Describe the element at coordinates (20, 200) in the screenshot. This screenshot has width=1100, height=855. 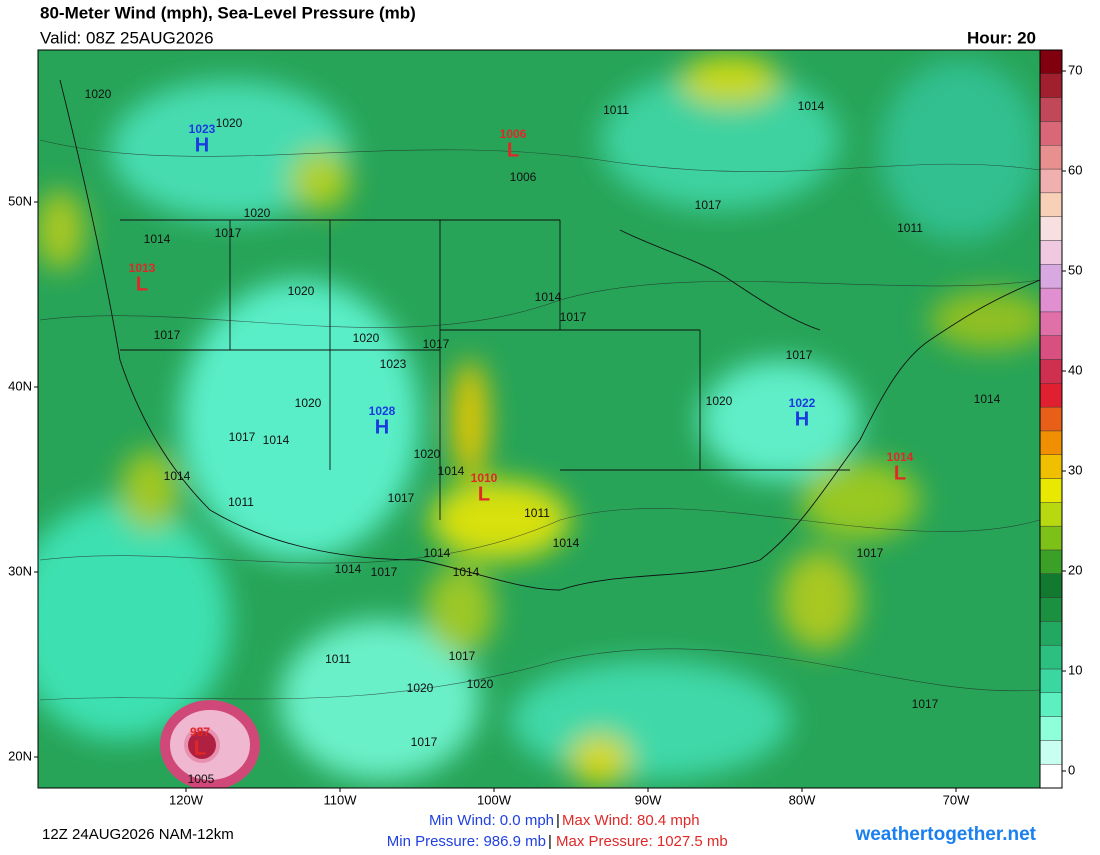
I see `lat-tick-label: 50N` at that location.